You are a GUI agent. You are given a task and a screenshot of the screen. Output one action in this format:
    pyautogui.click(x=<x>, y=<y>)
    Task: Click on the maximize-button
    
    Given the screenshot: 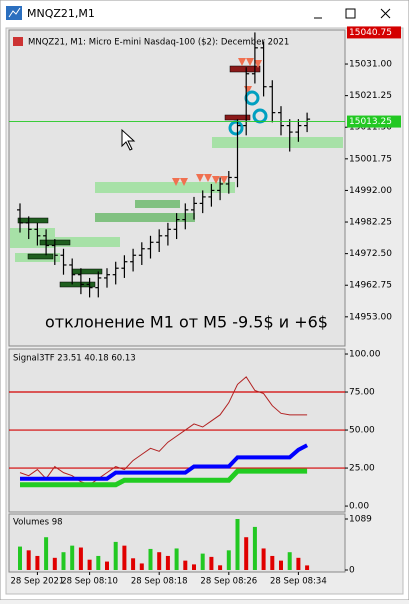 What is the action you would take?
    pyautogui.click(x=350, y=13)
    